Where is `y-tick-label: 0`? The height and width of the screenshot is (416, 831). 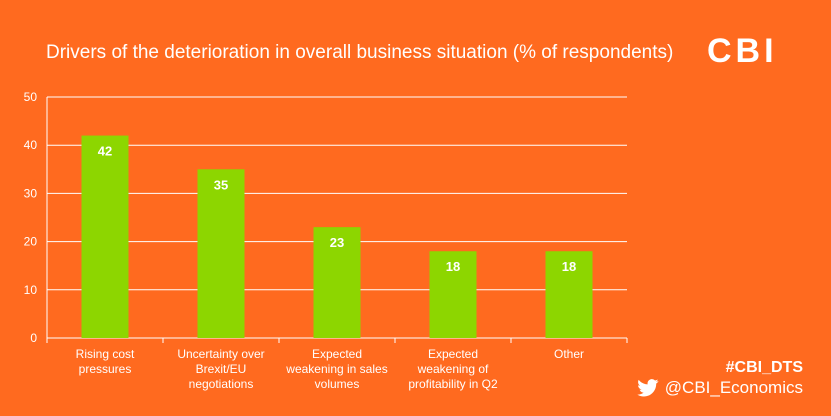
y-tick-label: 0 is located at coordinates (33, 338).